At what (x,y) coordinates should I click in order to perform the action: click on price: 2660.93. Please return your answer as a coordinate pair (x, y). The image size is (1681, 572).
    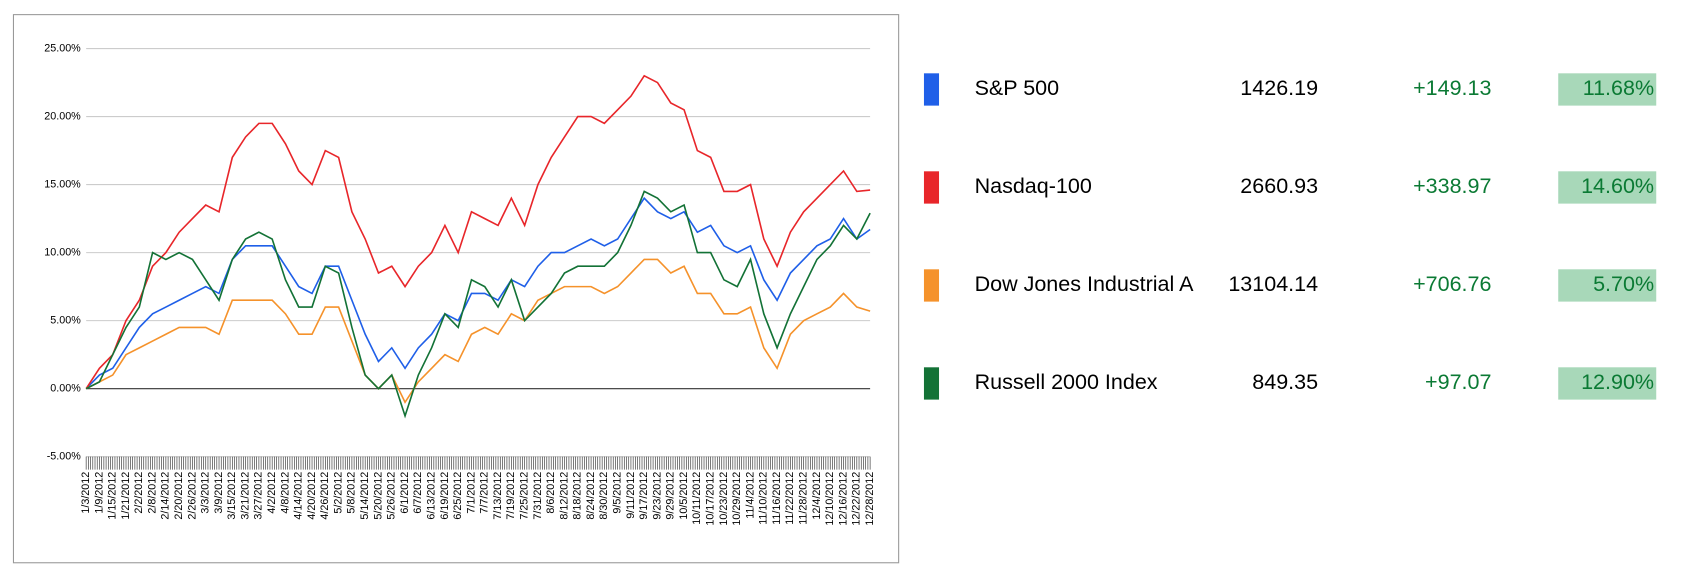
    Looking at the image, I should click on (1279, 186).